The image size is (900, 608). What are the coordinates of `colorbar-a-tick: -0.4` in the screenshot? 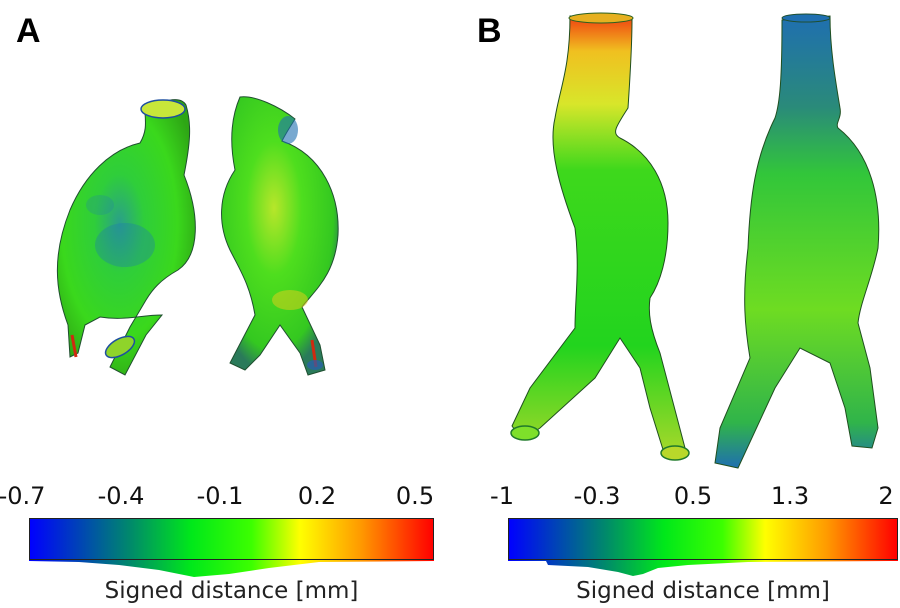 It's located at (121, 496).